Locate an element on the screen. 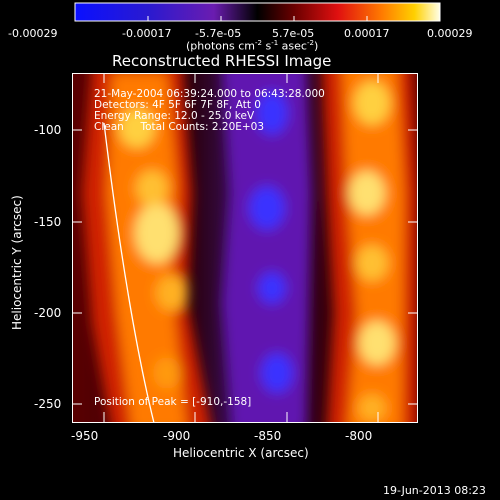  colorbar is located at coordinates (257, 12).